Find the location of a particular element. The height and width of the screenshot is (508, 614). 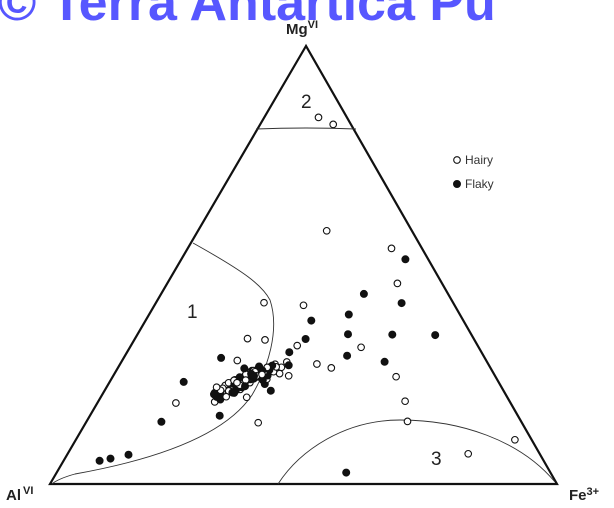

legend-label-flaky: Flaky is located at coordinates (479, 184).